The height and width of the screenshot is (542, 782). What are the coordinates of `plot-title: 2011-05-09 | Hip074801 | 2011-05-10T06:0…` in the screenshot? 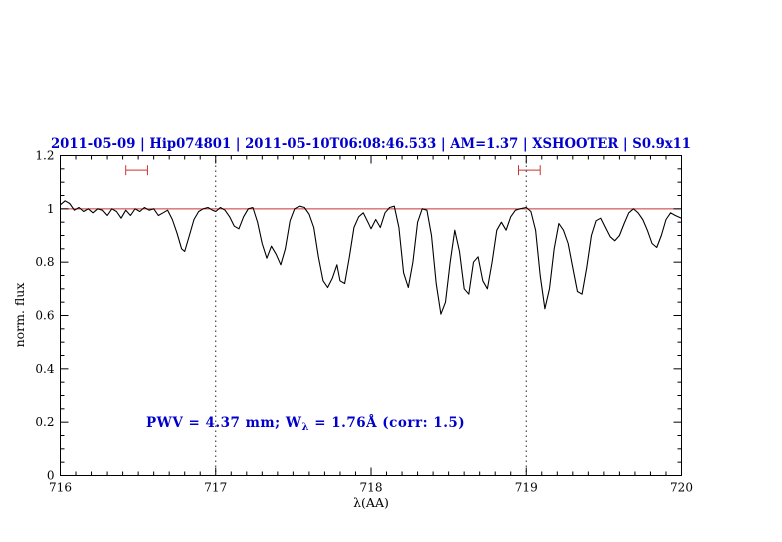 It's located at (371, 144).